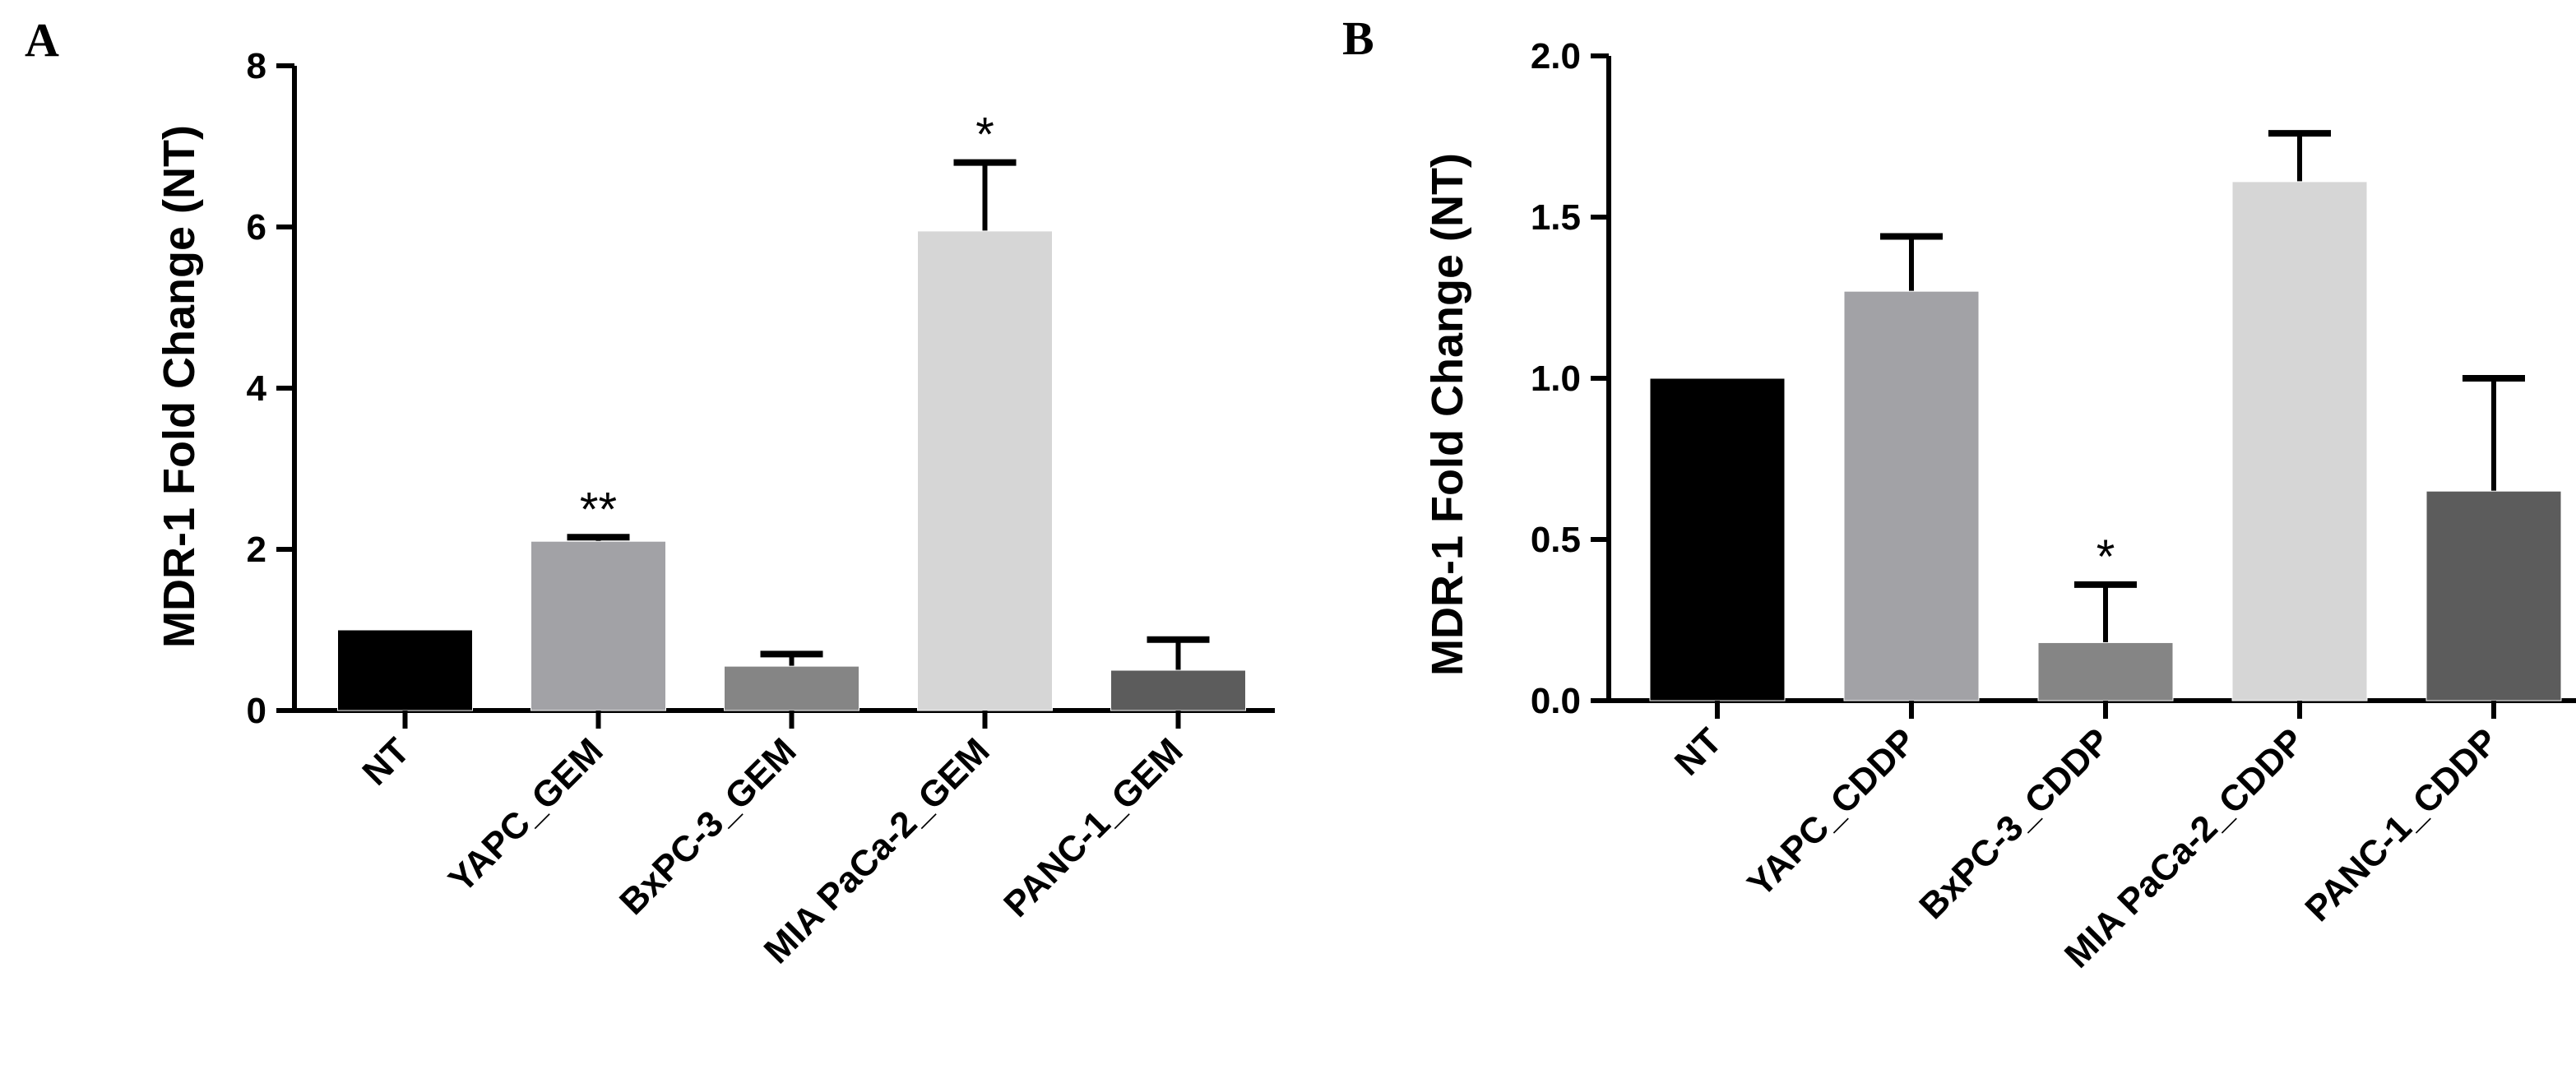 The height and width of the screenshot is (1074, 2576). What do you see at coordinates (257, 388) in the screenshot?
I see `y-tick-label: 4` at bounding box center [257, 388].